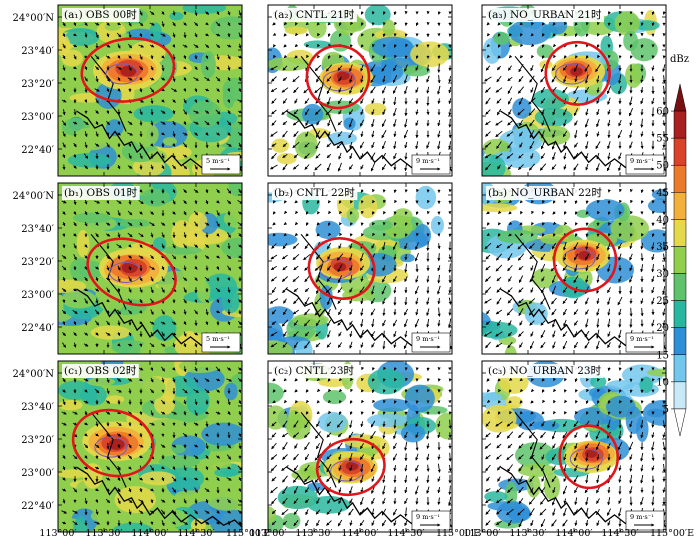  I want to click on colorbar-segment, so click(680, 233).